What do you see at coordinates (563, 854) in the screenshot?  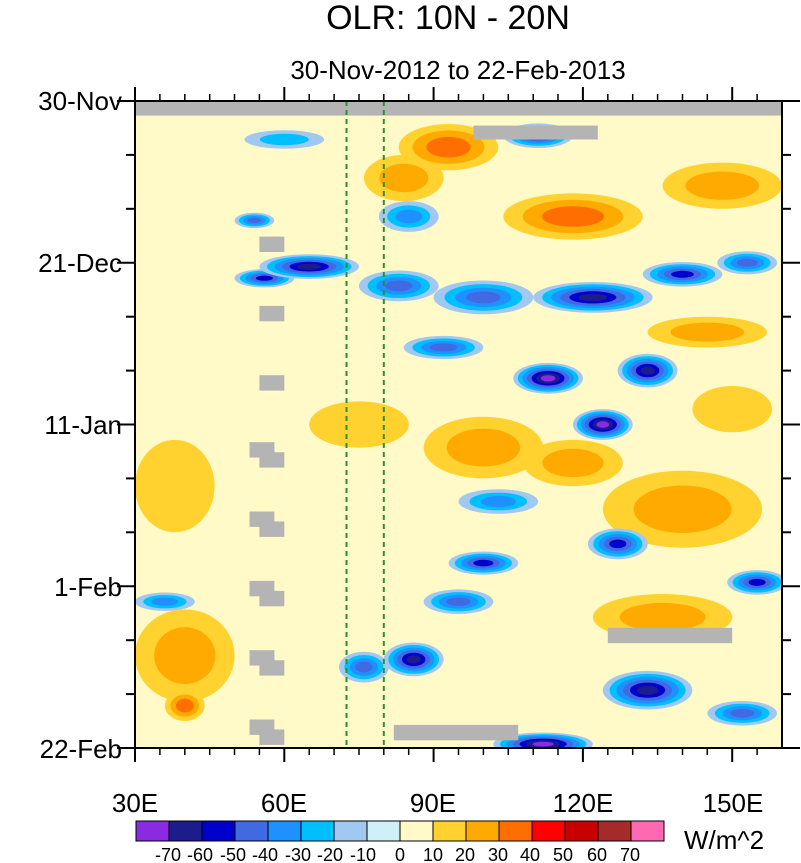 I see `colorbar-label: 50` at bounding box center [563, 854].